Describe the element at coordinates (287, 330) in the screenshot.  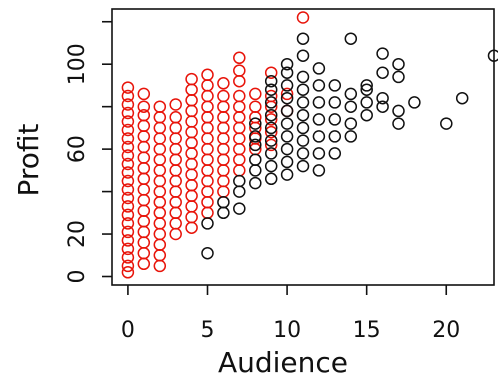
I see `x-tick-label: 10` at that location.